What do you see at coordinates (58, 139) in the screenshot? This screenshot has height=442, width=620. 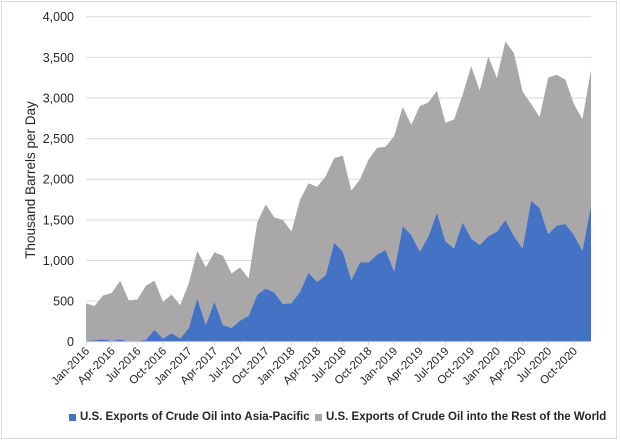 I see `y-tick-label: 2,500` at bounding box center [58, 139].